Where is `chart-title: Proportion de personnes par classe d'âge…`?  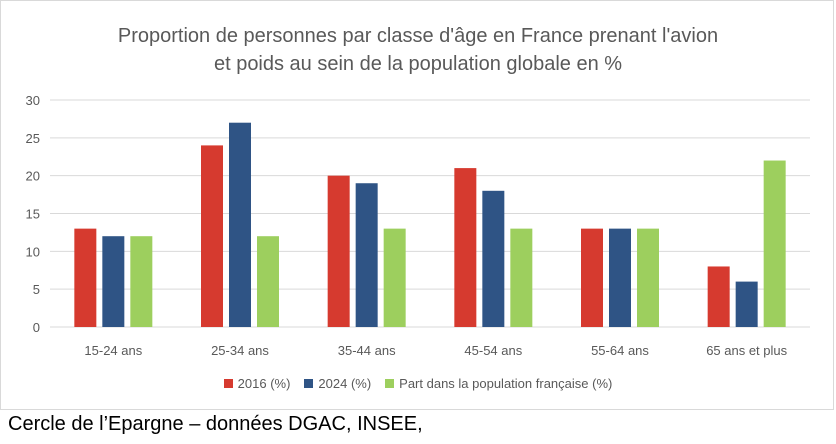
chart-title: Proportion de personnes par classe d'âge… is located at coordinates (418, 50).